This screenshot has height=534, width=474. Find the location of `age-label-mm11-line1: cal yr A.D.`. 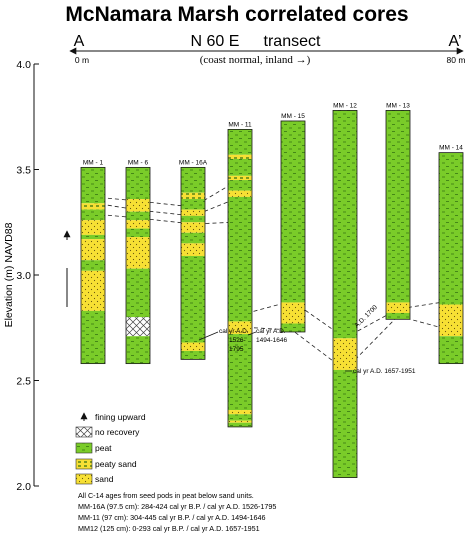

age-label-mm11-line1: cal yr A.D. is located at coordinates (271, 331).